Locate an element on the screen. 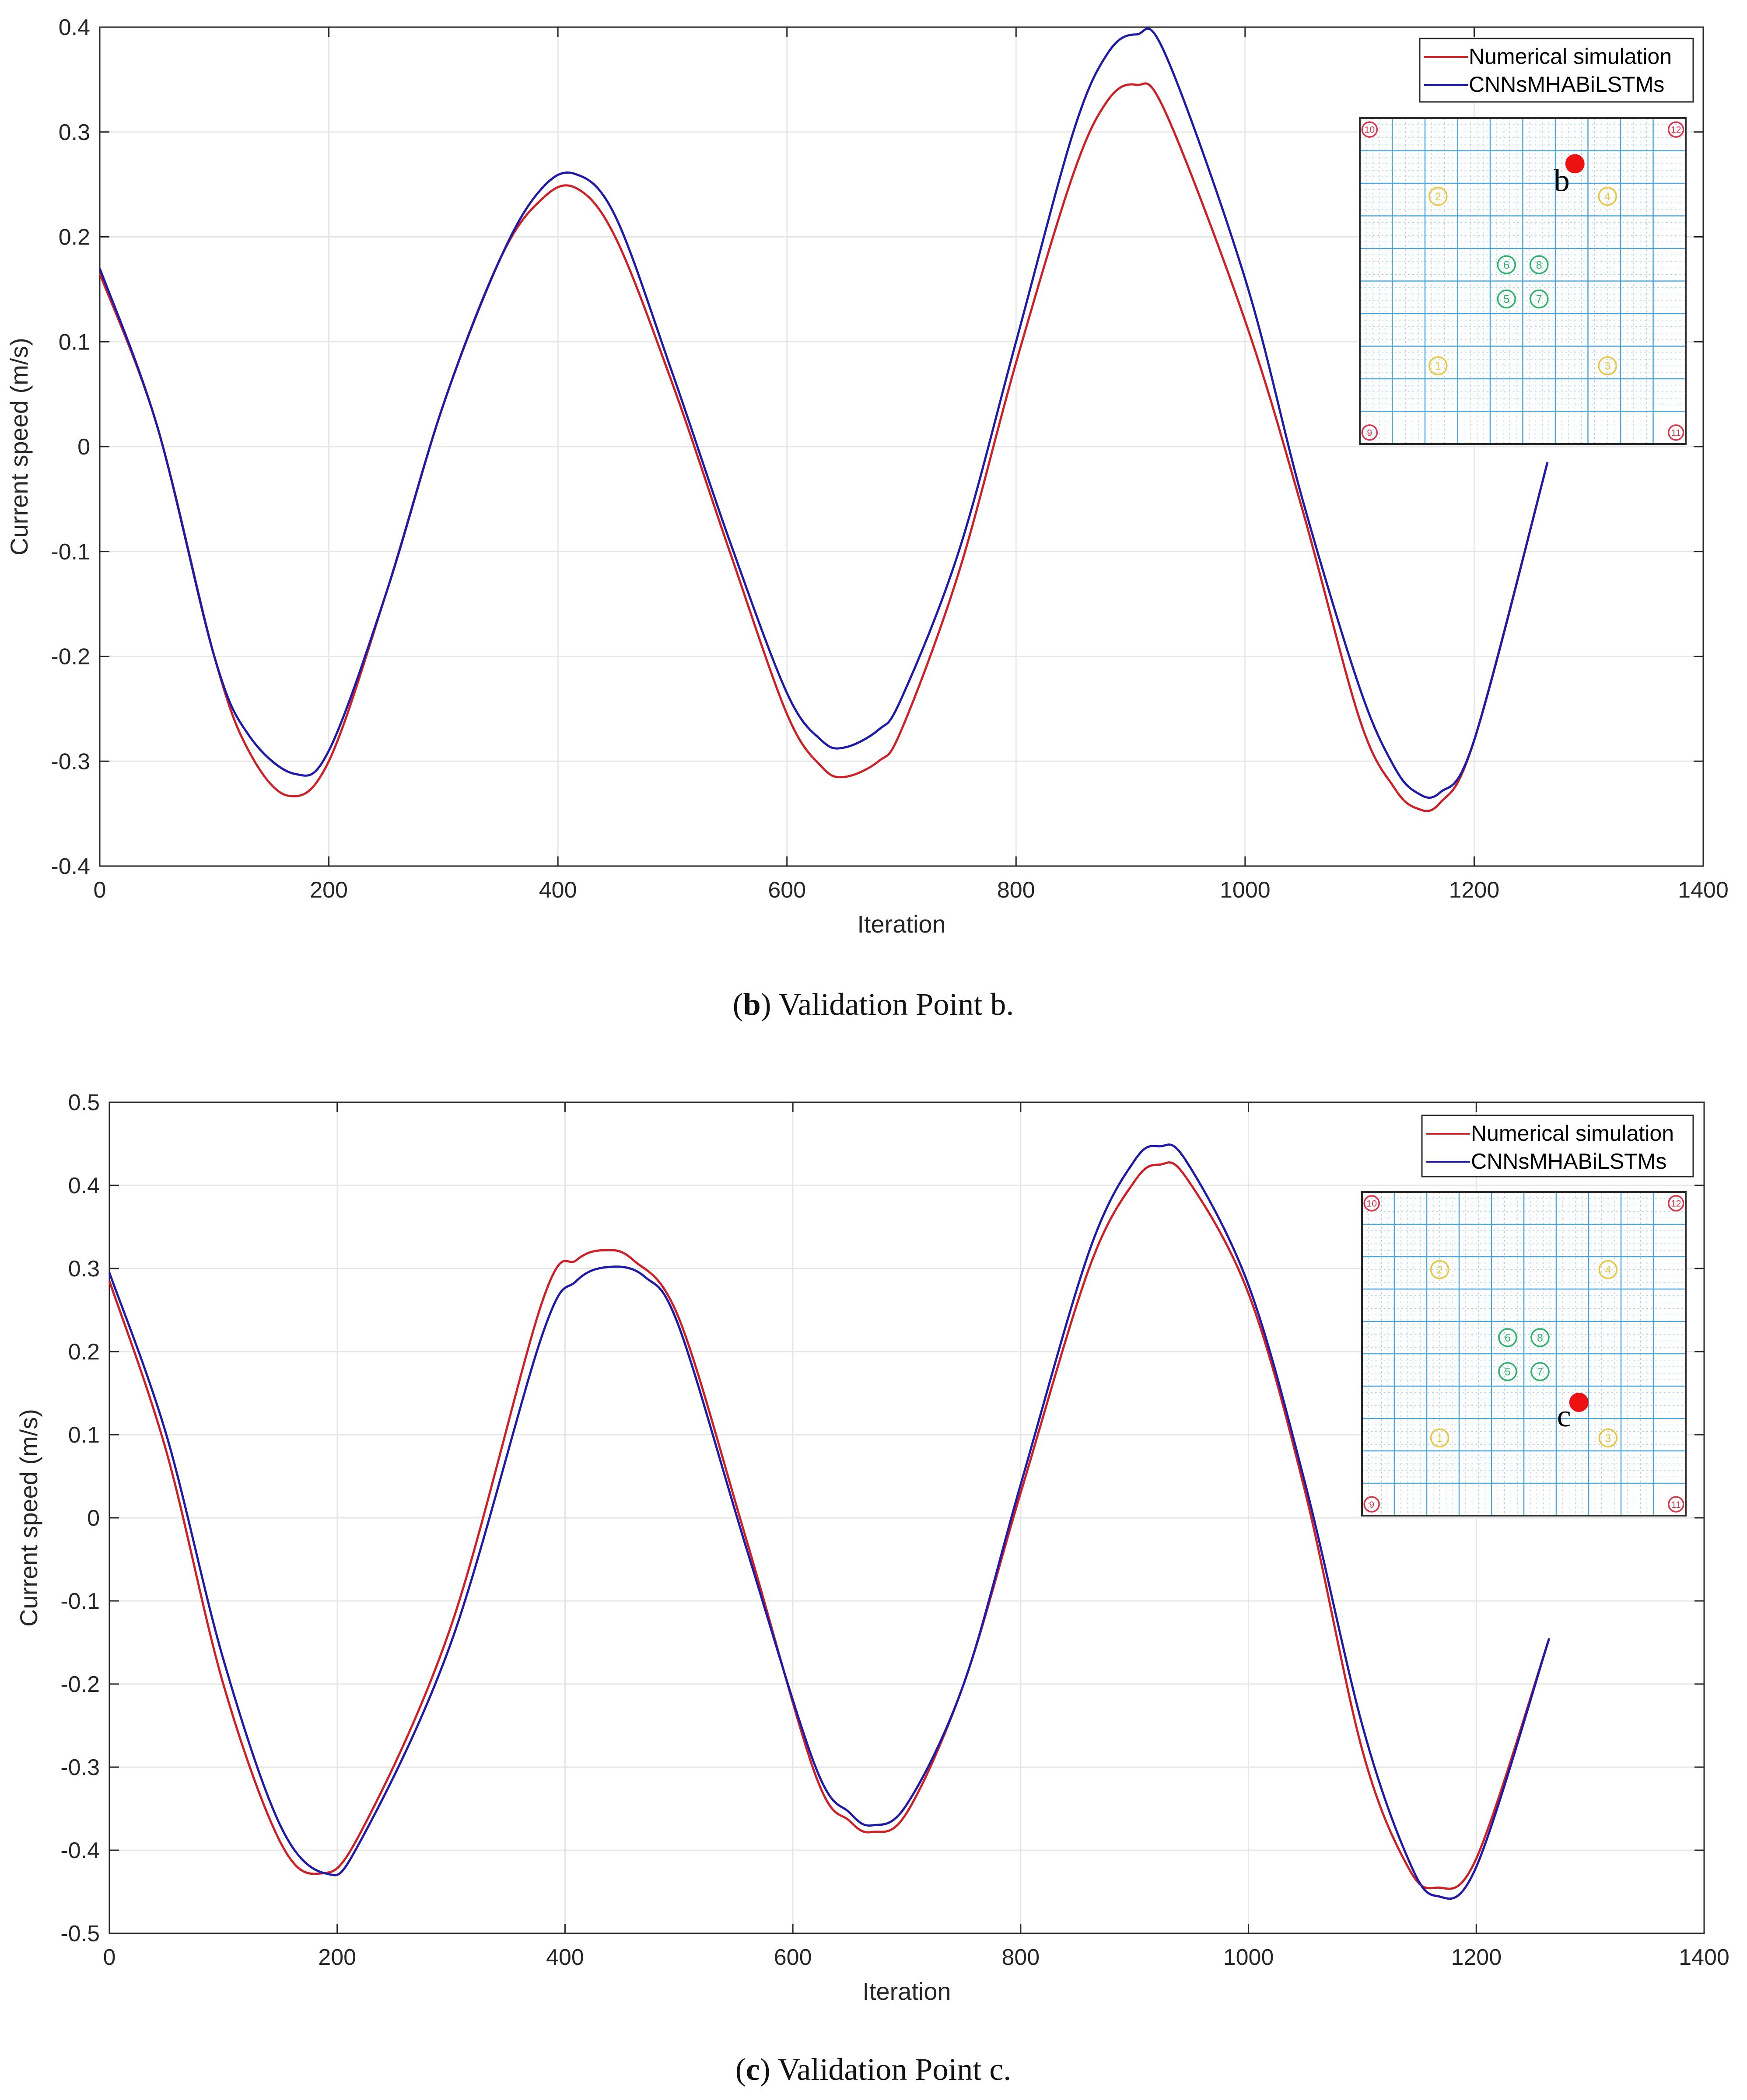 This screenshot has width=1747, height=2100. figure-caption-c: (c) Validation Point c. is located at coordinates (873, 2069).